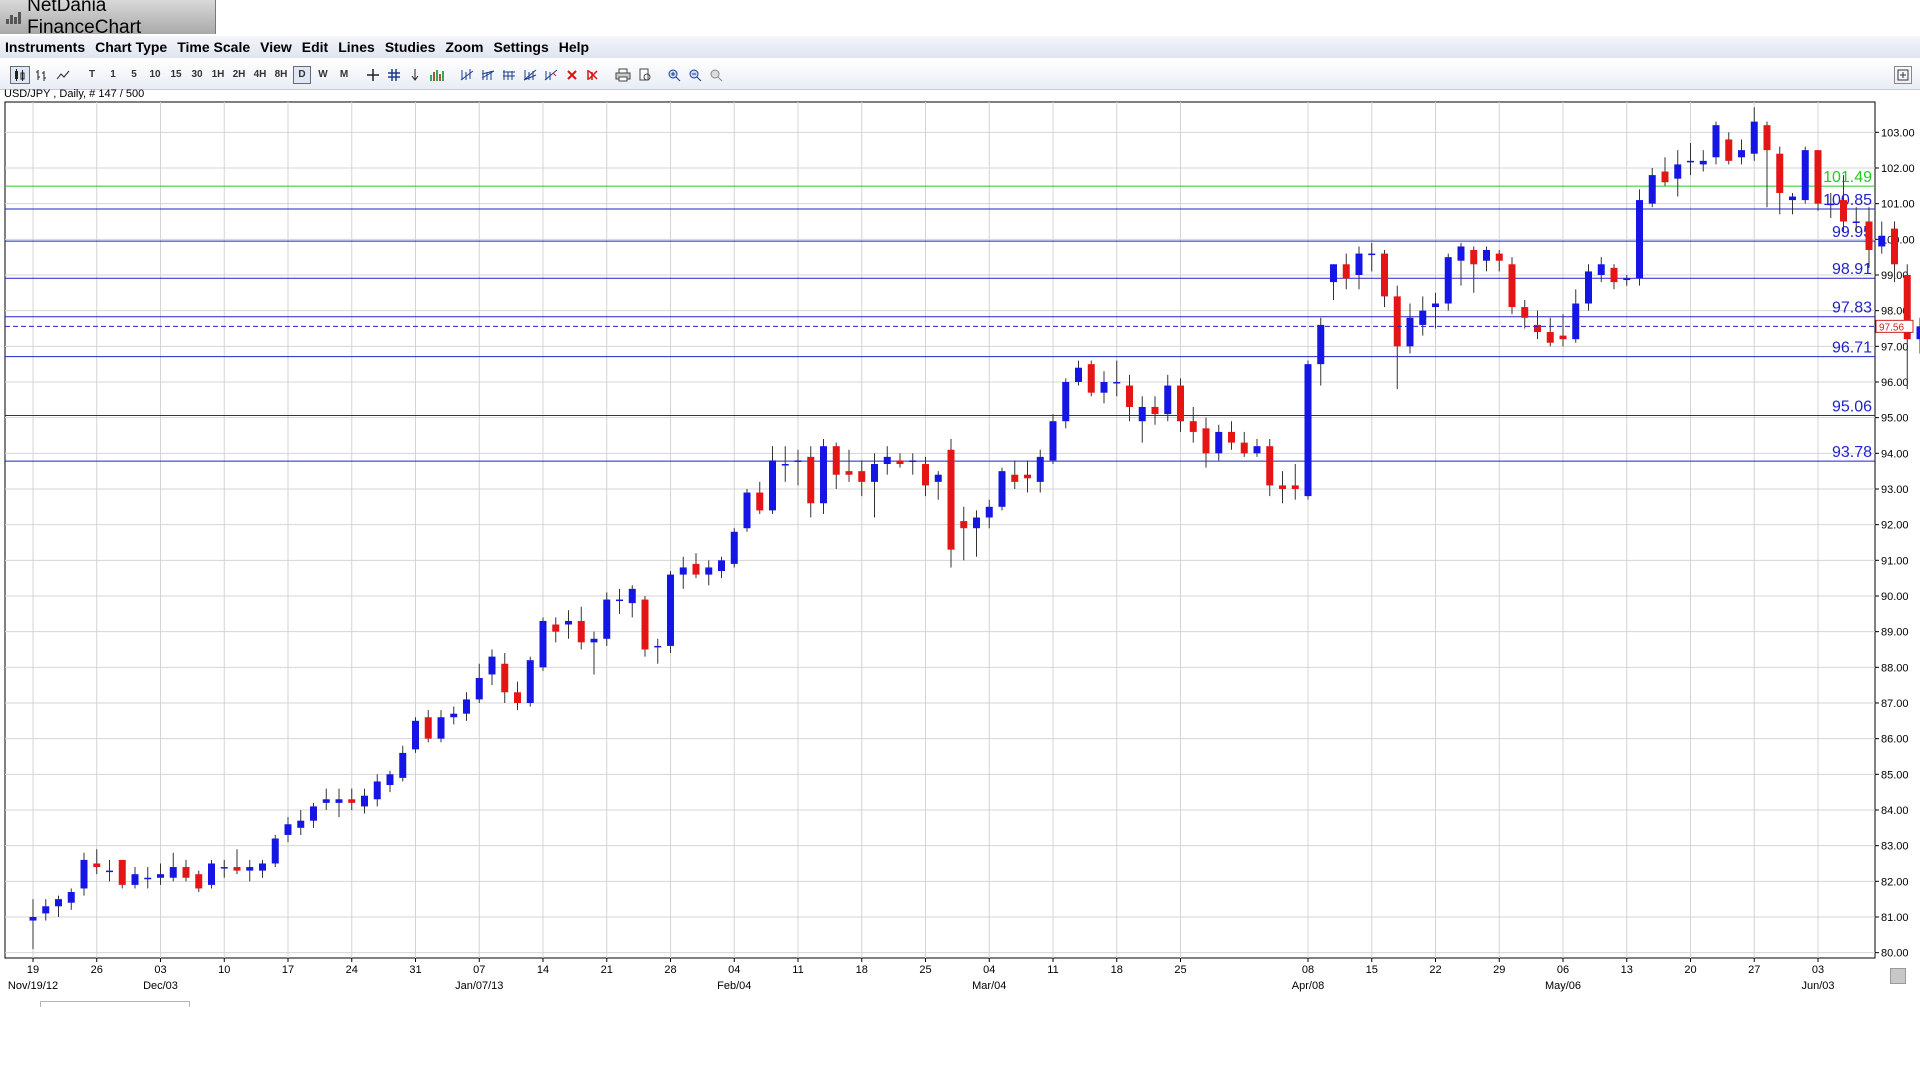 The image size is (1920, 1080). I want to click on menu-view: View, so click(276, 47).